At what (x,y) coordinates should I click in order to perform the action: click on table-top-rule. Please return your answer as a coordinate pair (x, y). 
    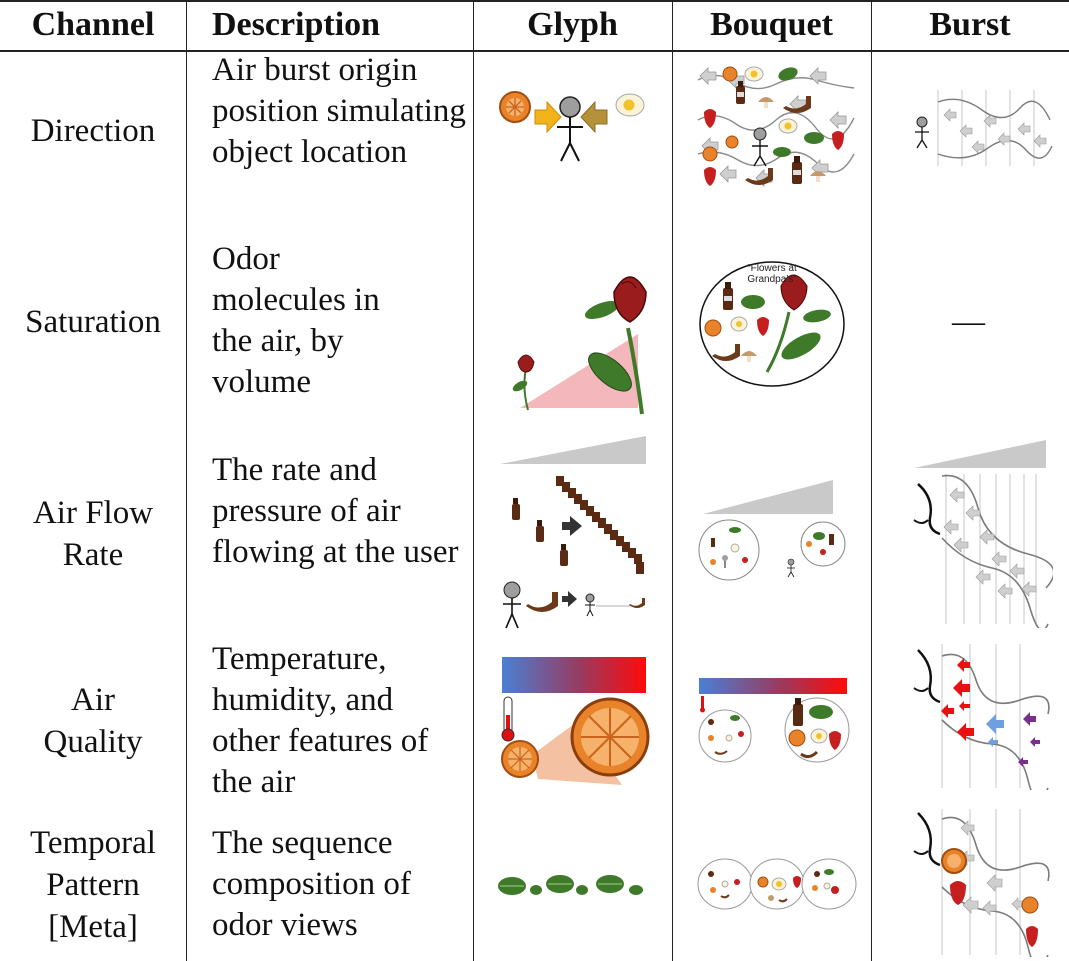
    Looking at the image, I should click on (534, 1).